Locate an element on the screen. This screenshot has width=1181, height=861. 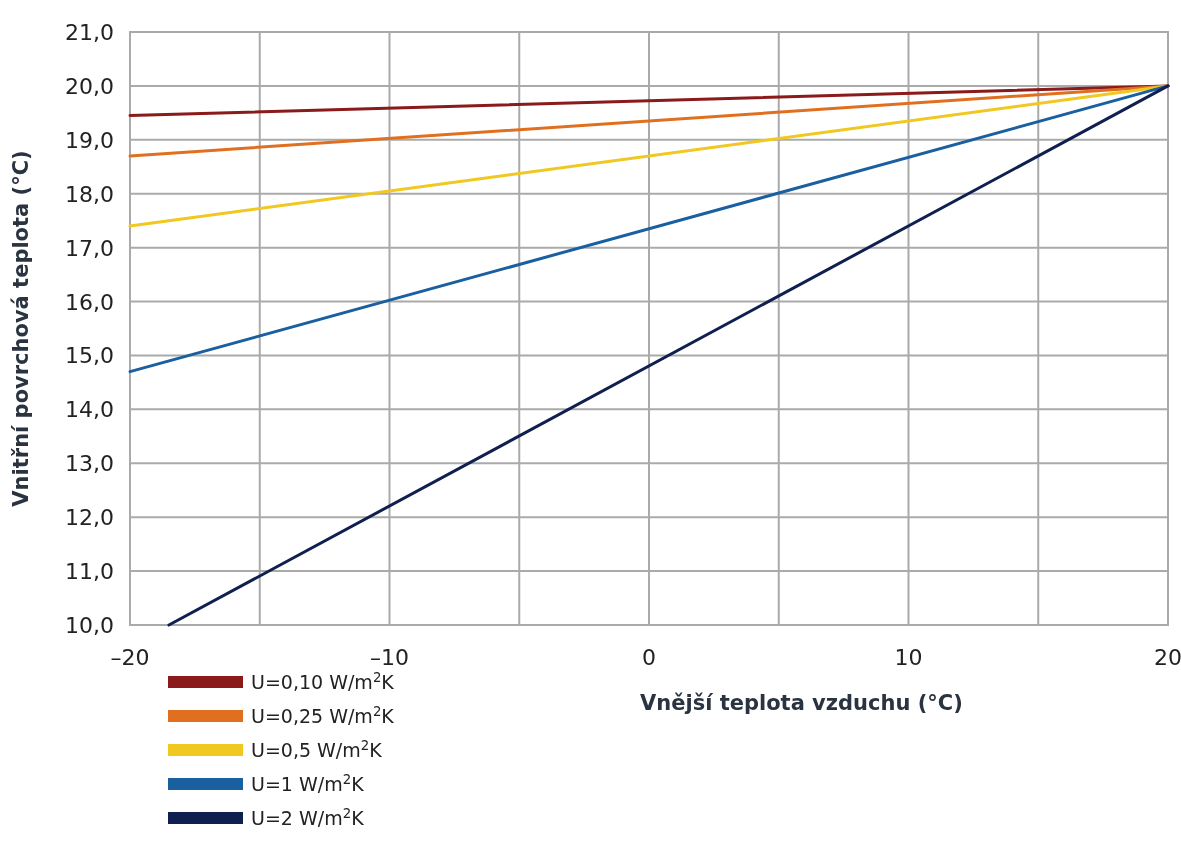
y-tick-label: 16,0 is located at coordinates (89, 302).